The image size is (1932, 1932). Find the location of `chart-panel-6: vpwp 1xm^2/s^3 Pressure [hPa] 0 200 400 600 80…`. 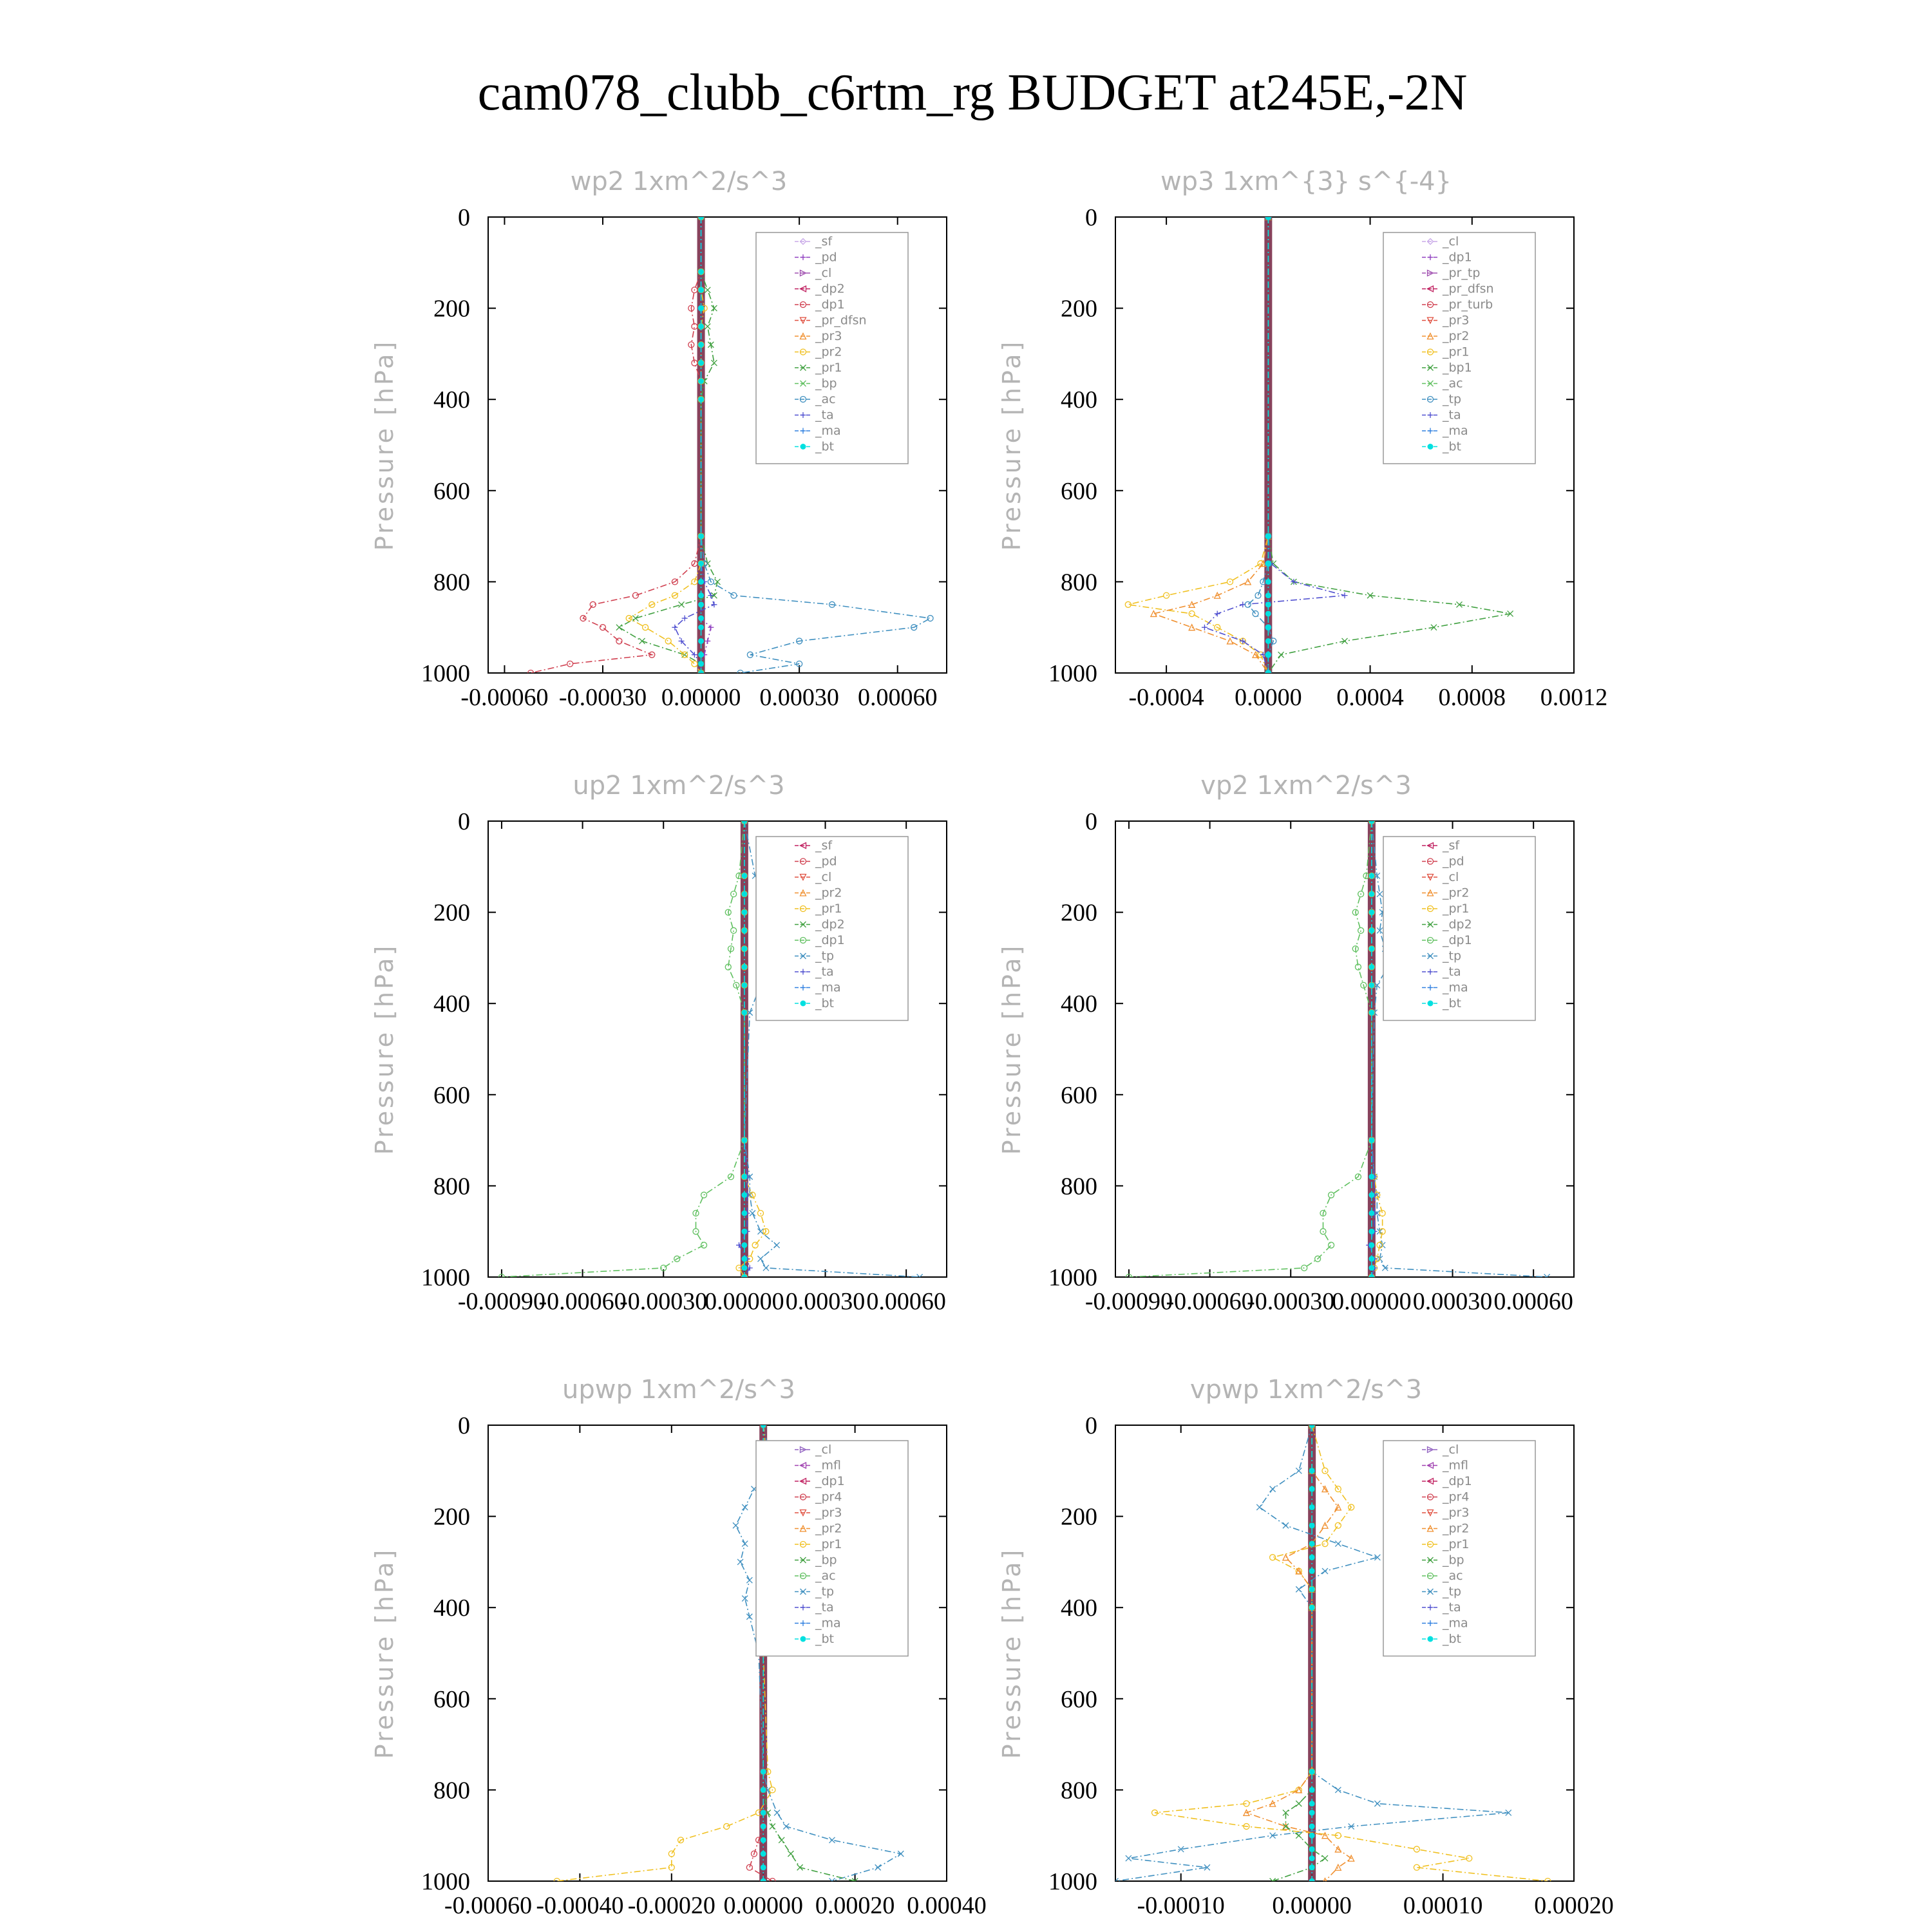

chart-panel-6: vpwp 1xm^2/s^3 Pressure [hPa] 0 200 400 600 80… is located at coordinates (1306, 1647).